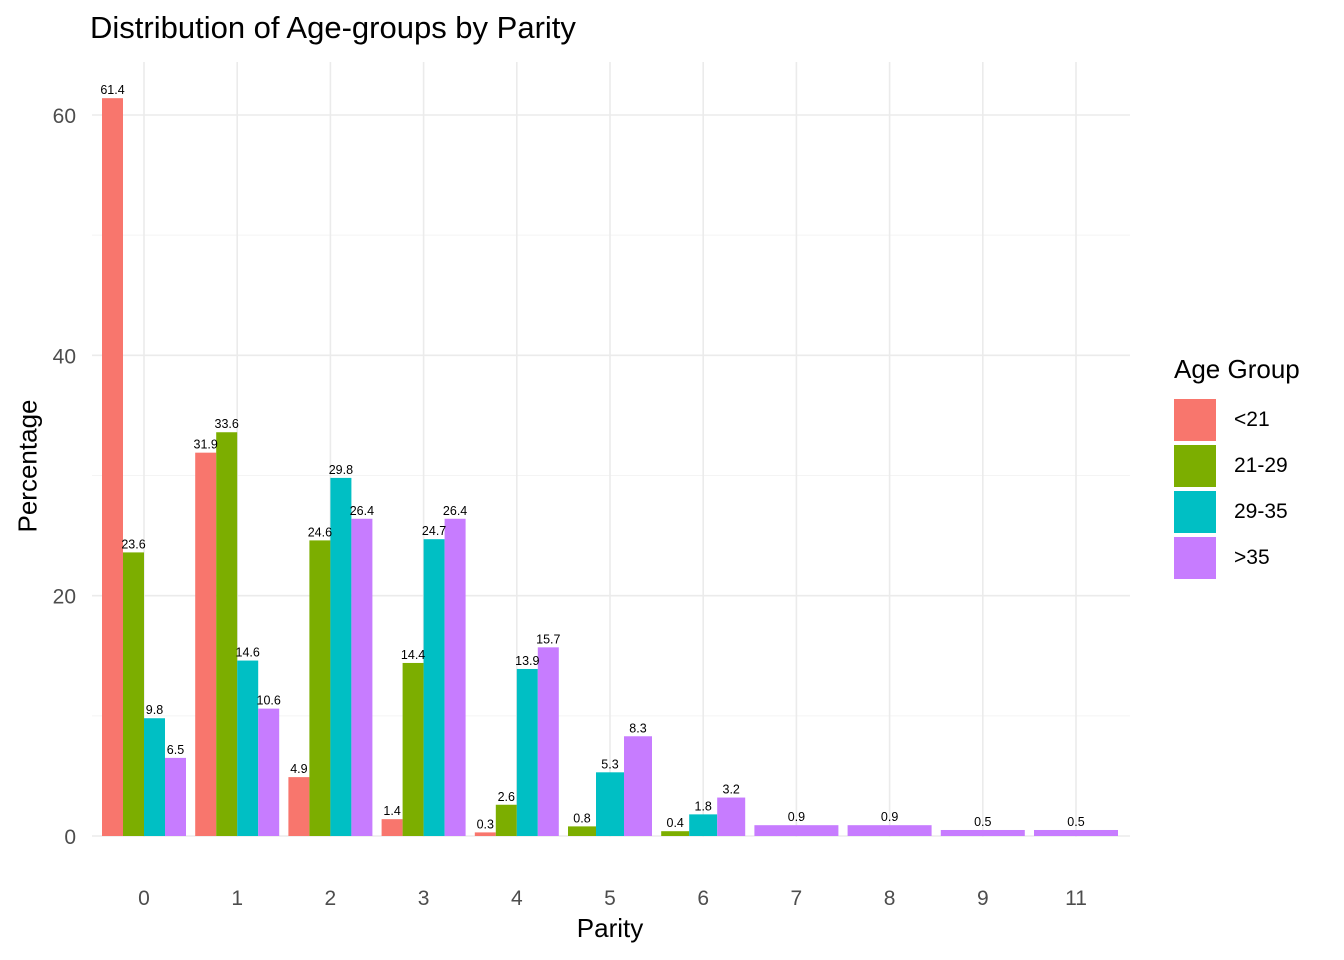 Image resolution: width=1344 pixels, height=960 pixels. Describe the element at coordinates (506, 797) in the screenshot. I see `bar-value-label: 2.6` at that location.